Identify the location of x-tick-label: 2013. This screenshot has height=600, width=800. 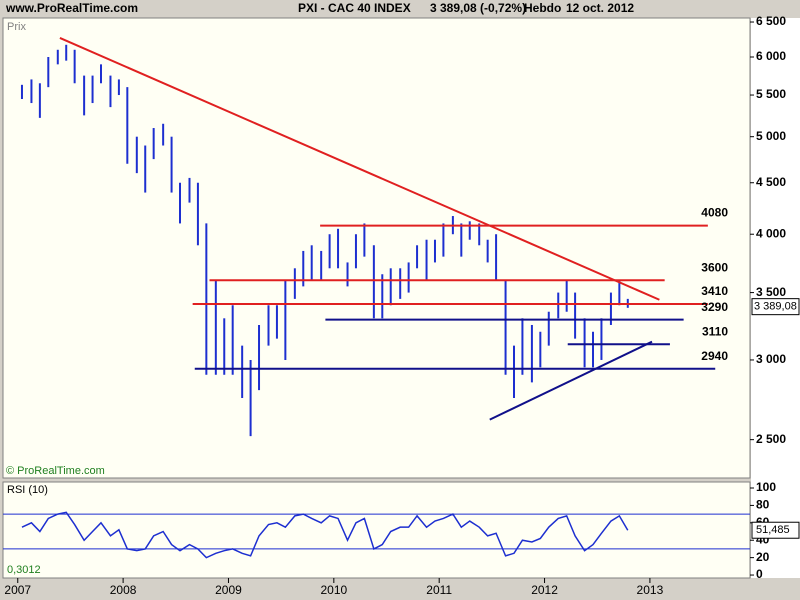
(650, 590).